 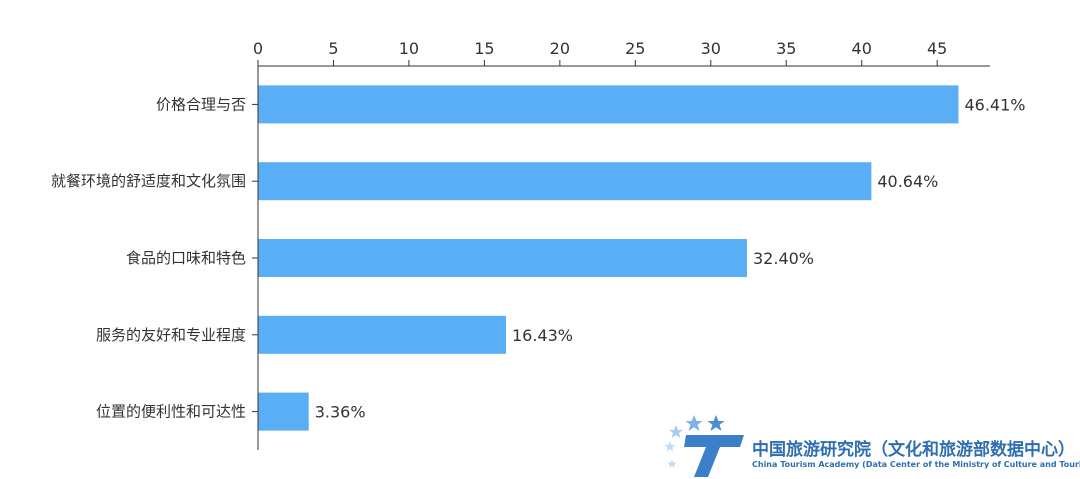 What do you see at coordinates (148, 181) in the screenshot?
I see `category-label: 就餐环境的舒适度和文化氛围` at bounding box center [148, 181].